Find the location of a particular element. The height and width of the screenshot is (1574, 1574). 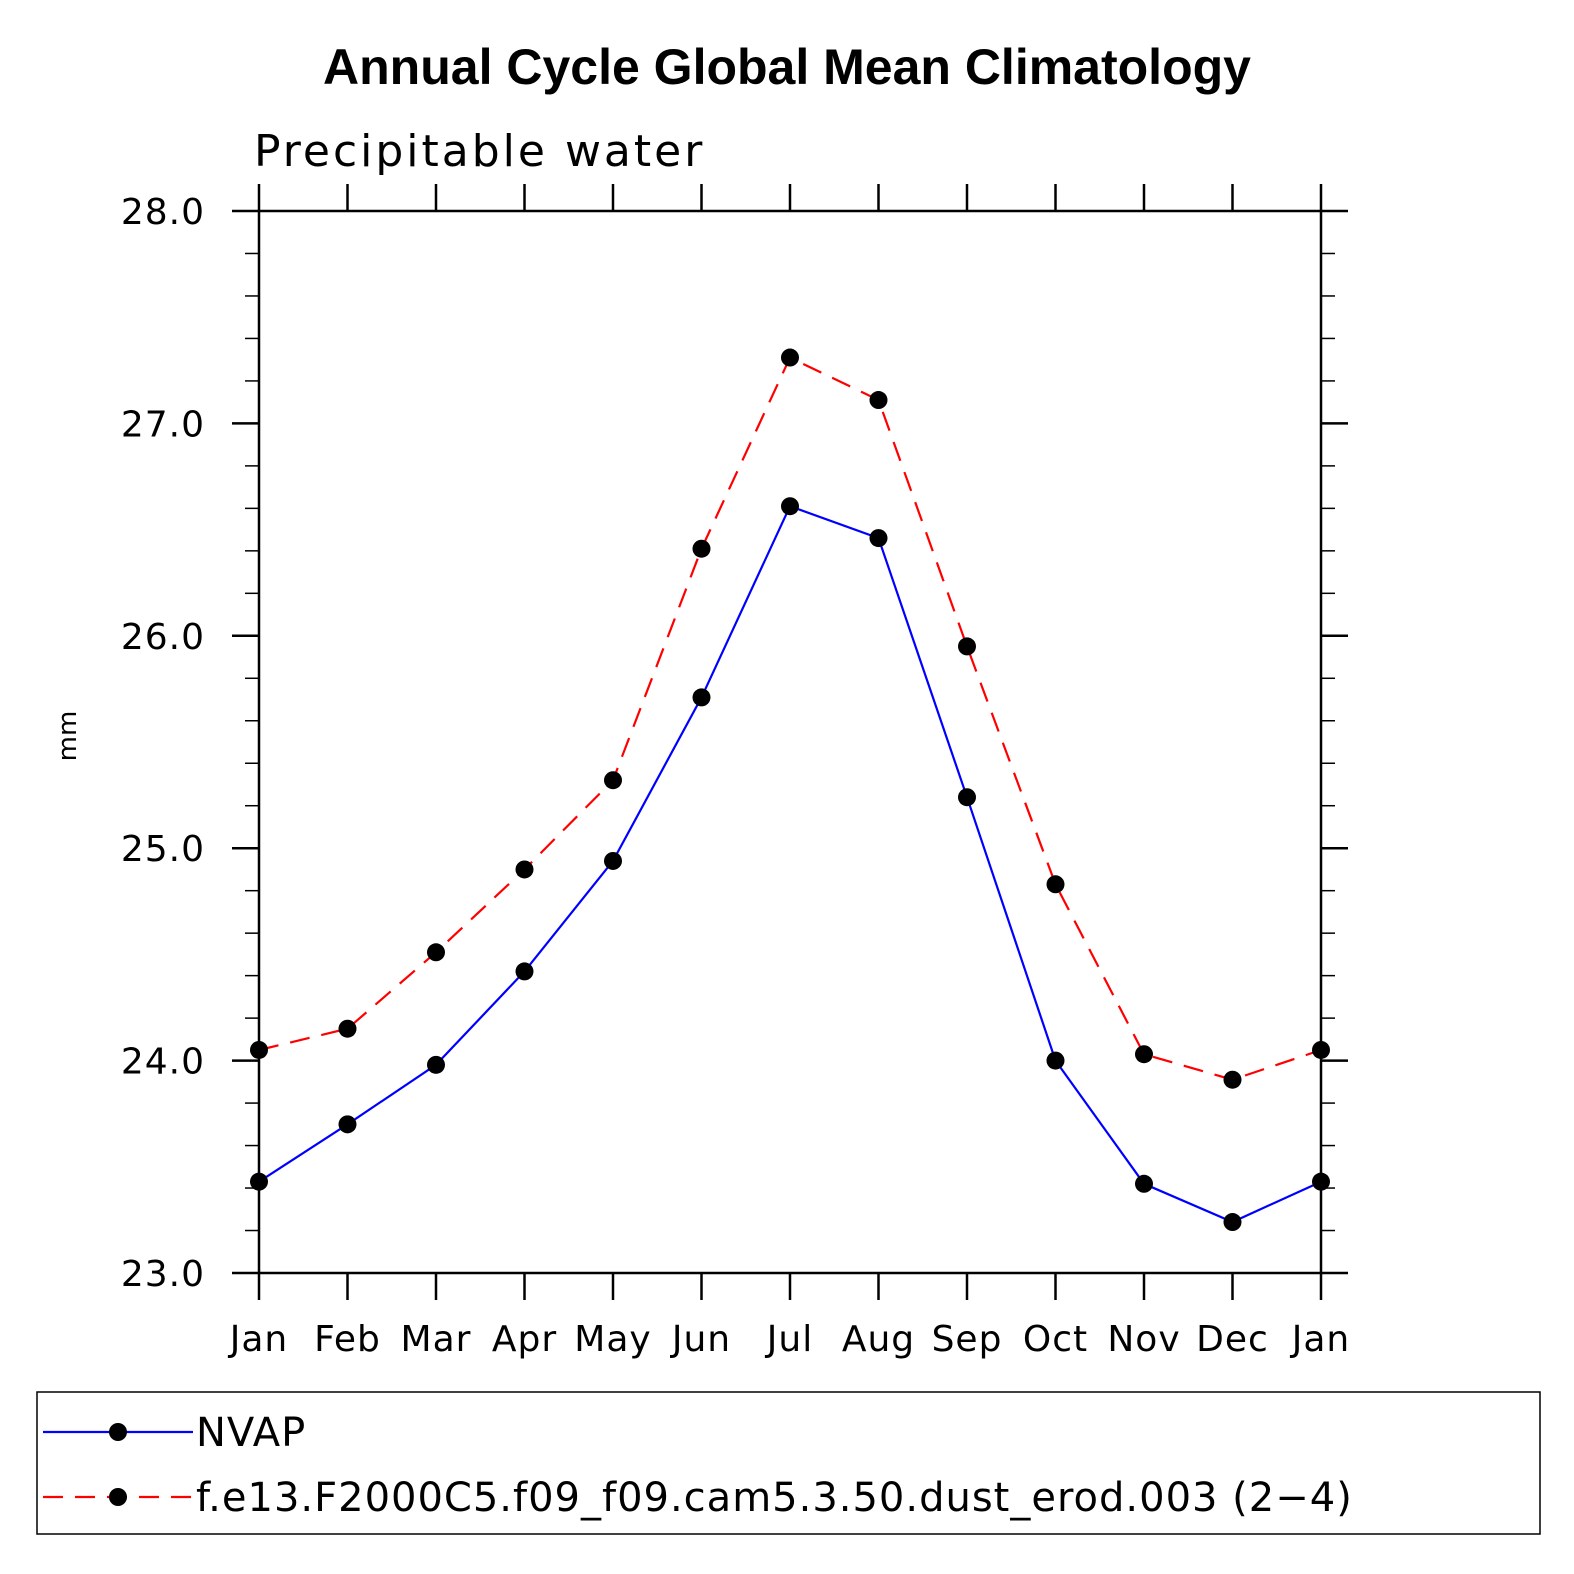

x-tick-label: Nov is located at coordinates (1143, 1339).